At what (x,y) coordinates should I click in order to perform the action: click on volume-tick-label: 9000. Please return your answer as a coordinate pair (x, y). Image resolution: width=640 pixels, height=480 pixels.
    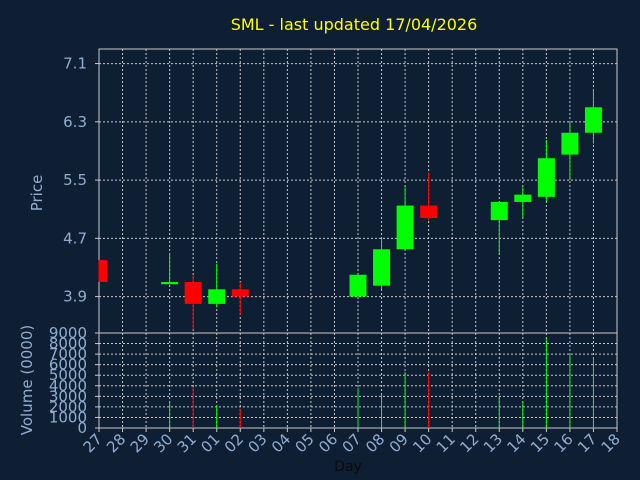
    Looking at the image, I should click on (68, 333).